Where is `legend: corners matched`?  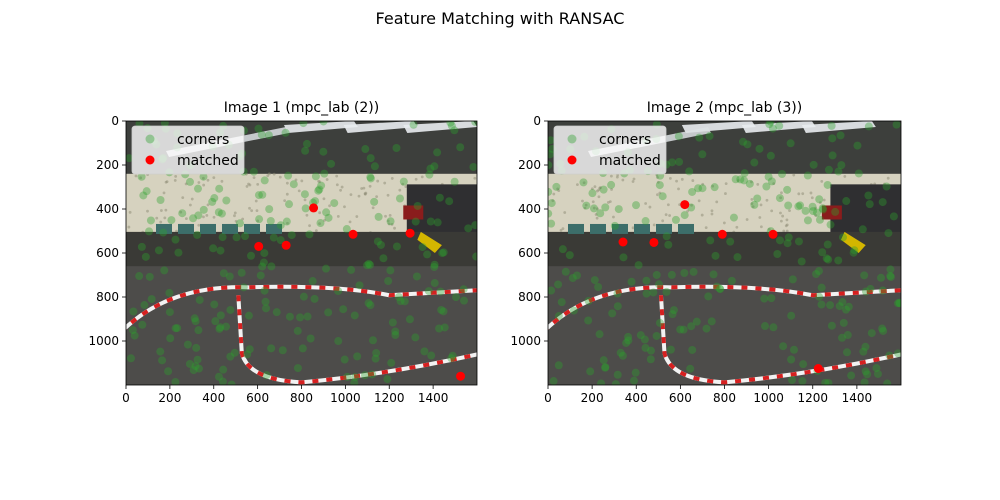 legend: corners matched is located at coordinates (188, 150).